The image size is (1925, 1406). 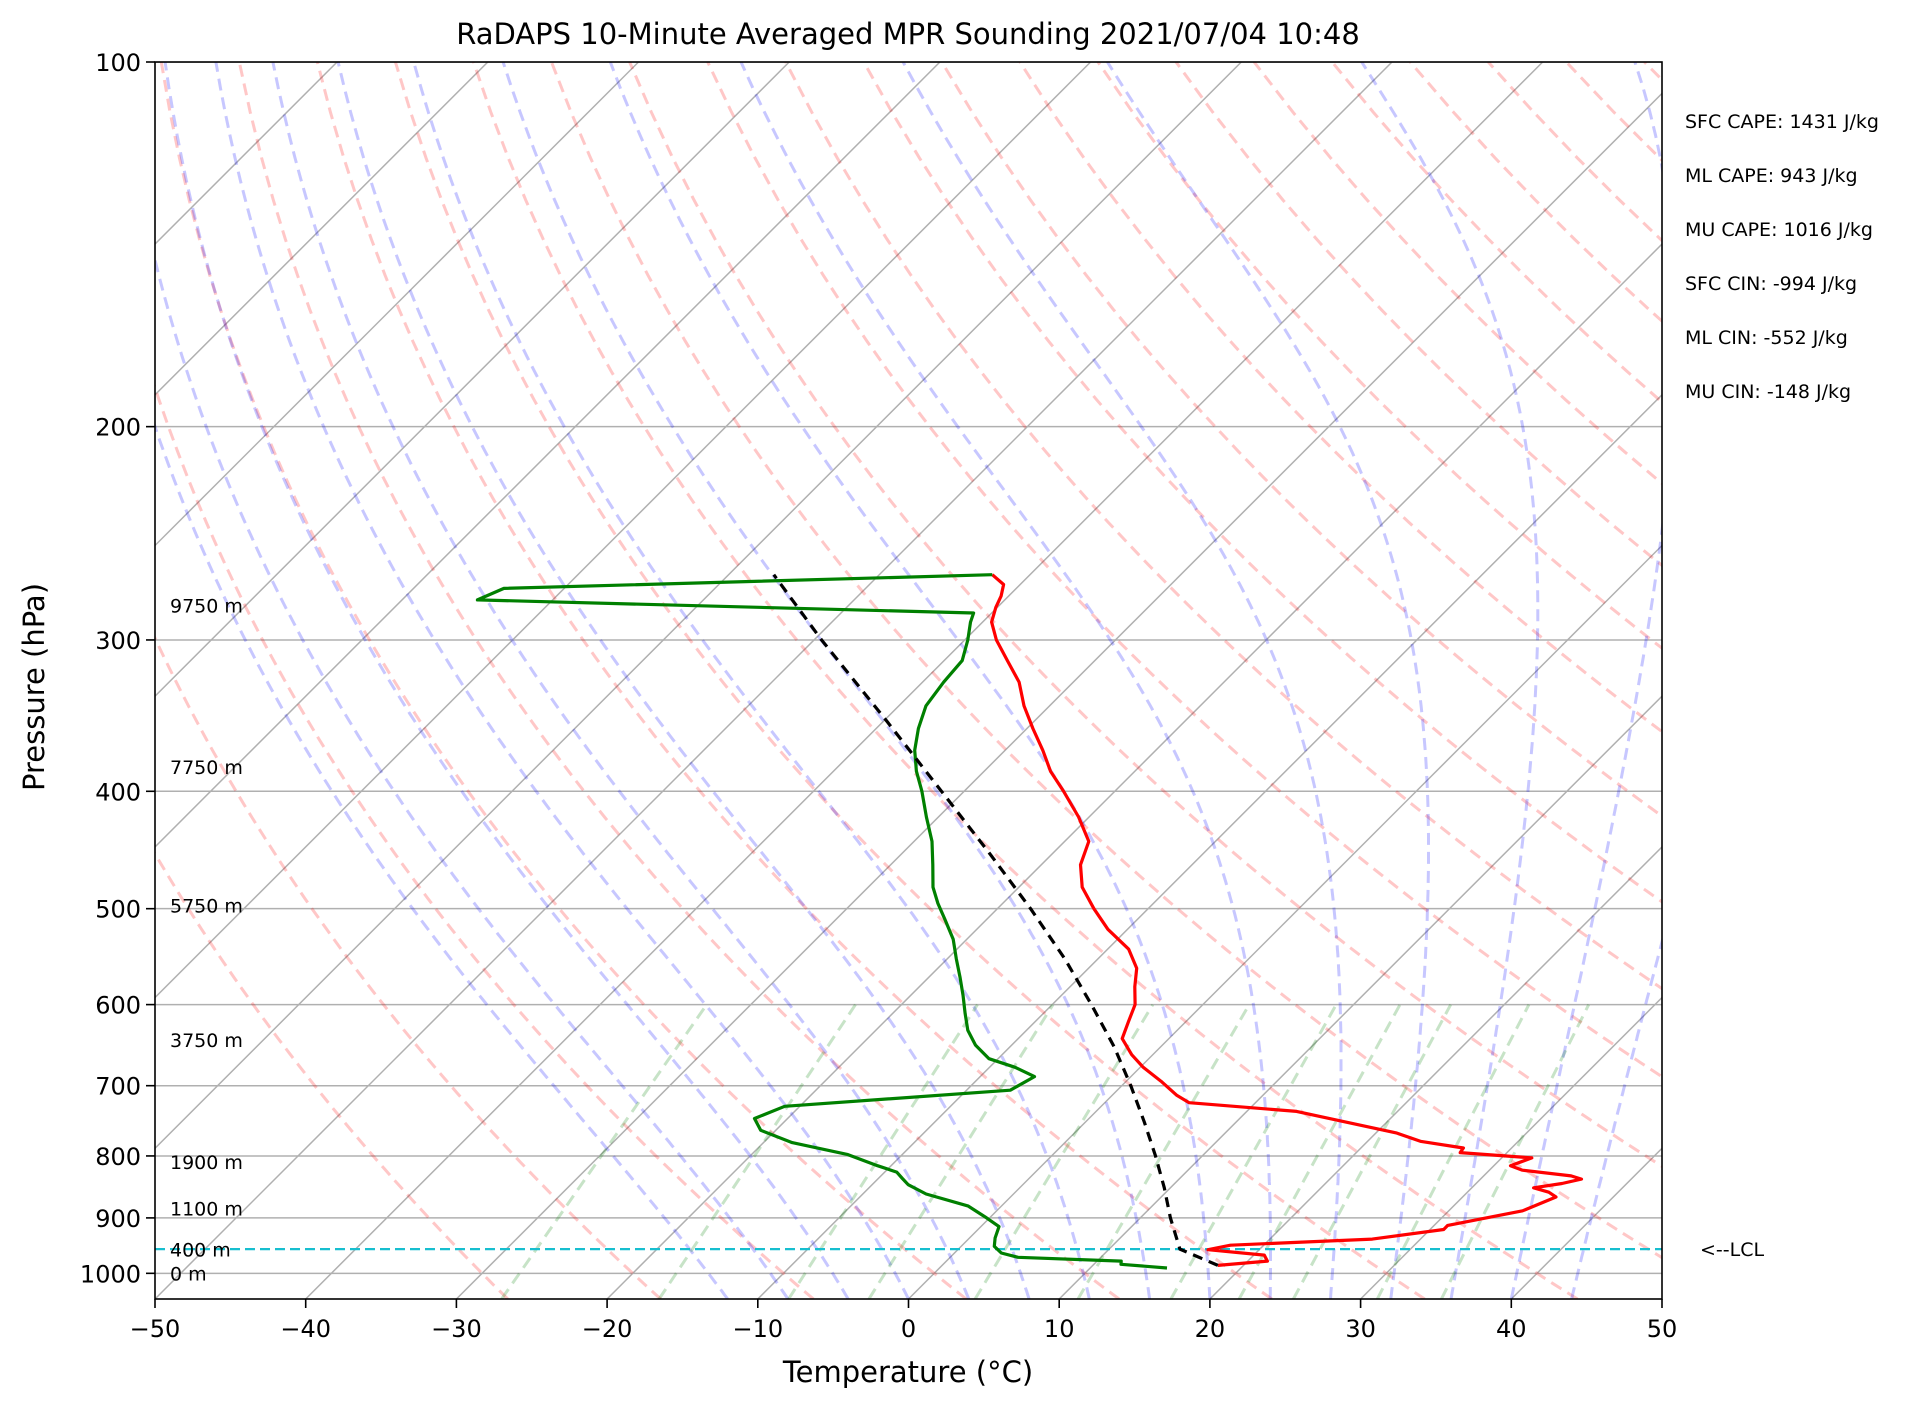 I want to click on height-label: 5750 m, so click(x=206, y=907).